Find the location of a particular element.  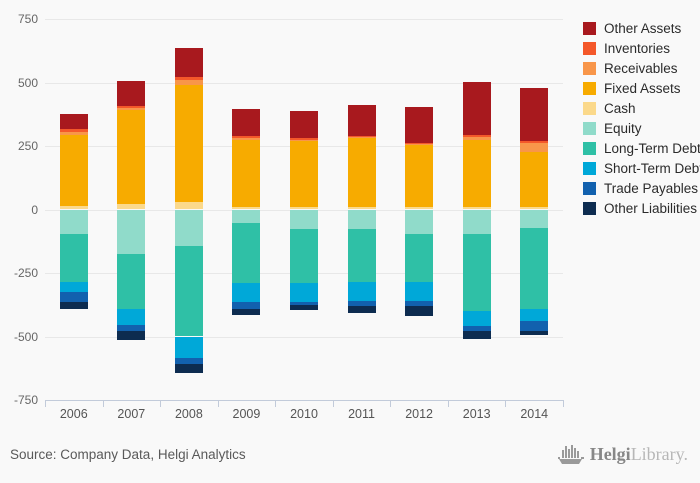

bar-segment-2012-other-assets is located at coordinates (419, 125).